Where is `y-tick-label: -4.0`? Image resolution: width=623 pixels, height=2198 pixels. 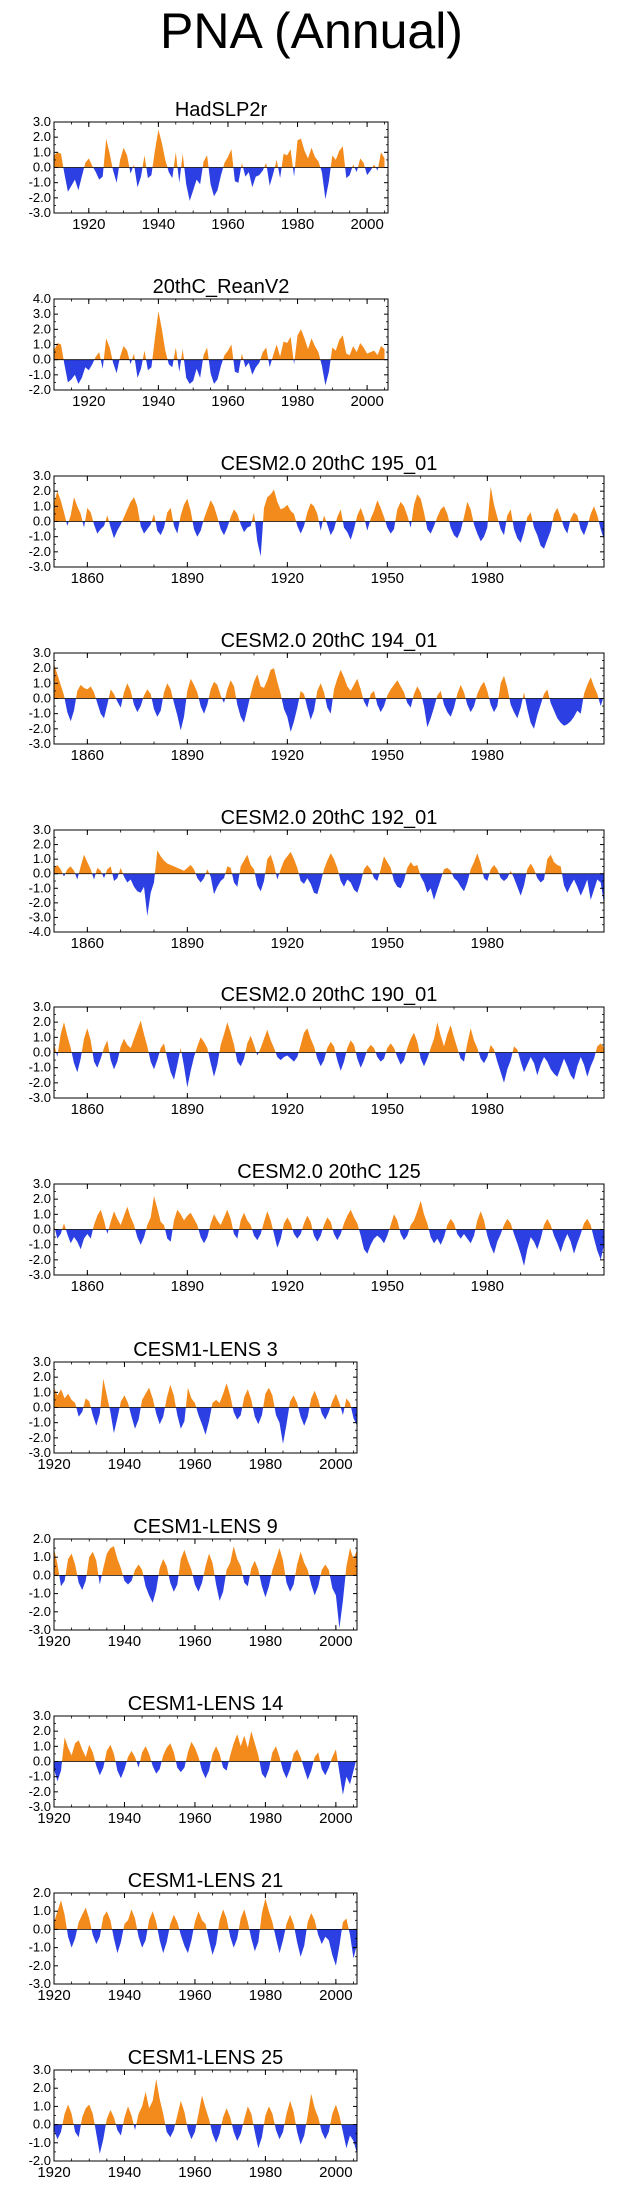 y-tick-label: -4.0 is located at coordinates (40, 931).